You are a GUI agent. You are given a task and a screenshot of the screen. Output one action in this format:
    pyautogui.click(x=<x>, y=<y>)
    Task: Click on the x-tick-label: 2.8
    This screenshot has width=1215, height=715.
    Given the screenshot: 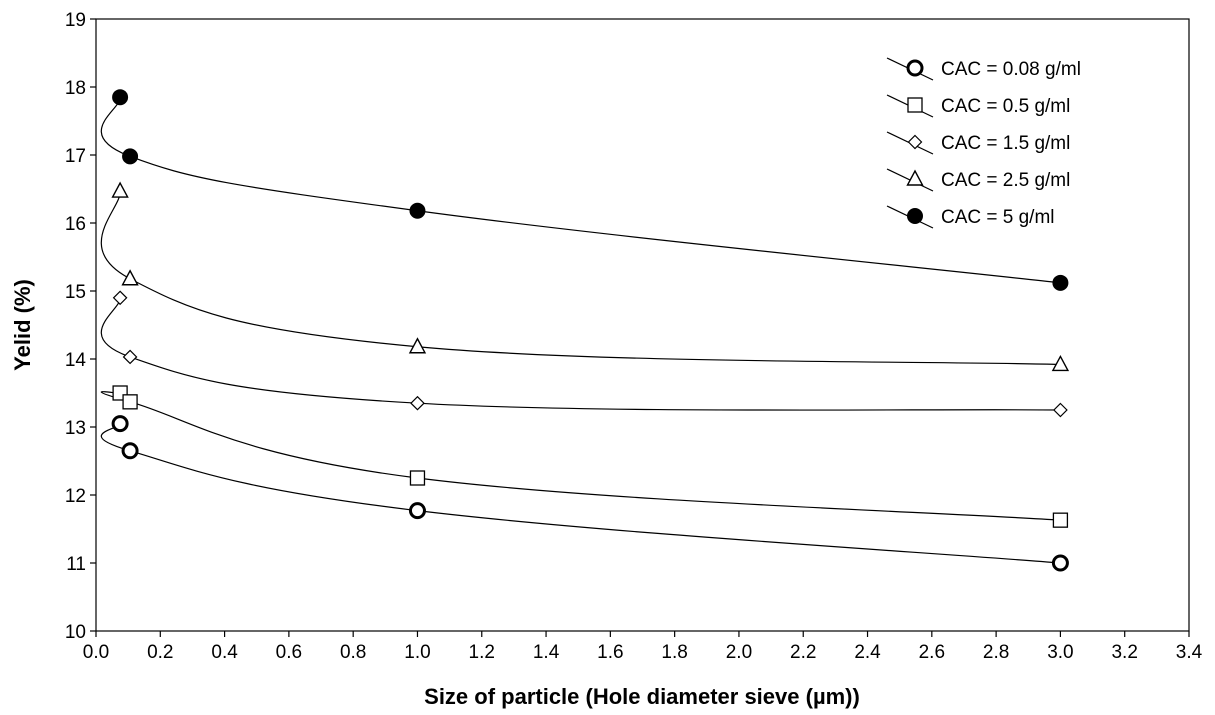 What is the action you would take?
    pyautogui.click(x=996, y=652)
    